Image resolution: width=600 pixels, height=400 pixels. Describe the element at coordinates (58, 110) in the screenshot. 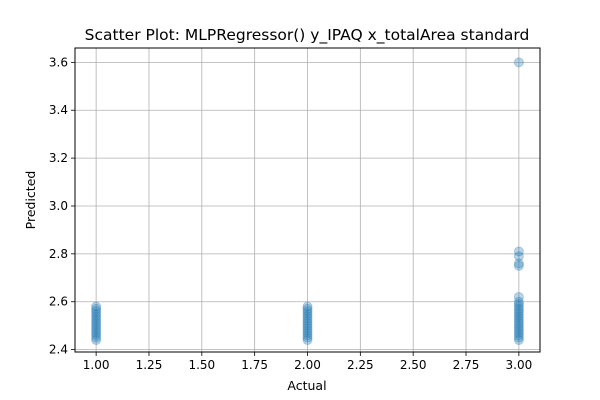

I see `y-tick-label: 3.4` at that location.